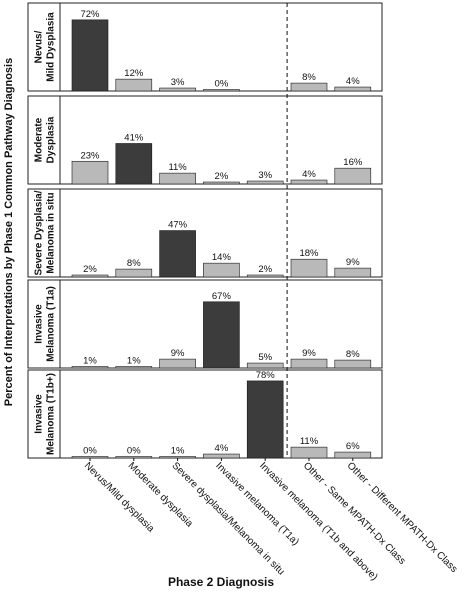  What do you see at coordinates (39, 139) in the screenshot?
I see `panel-label: Moderate` at bounding box center [39, 139].